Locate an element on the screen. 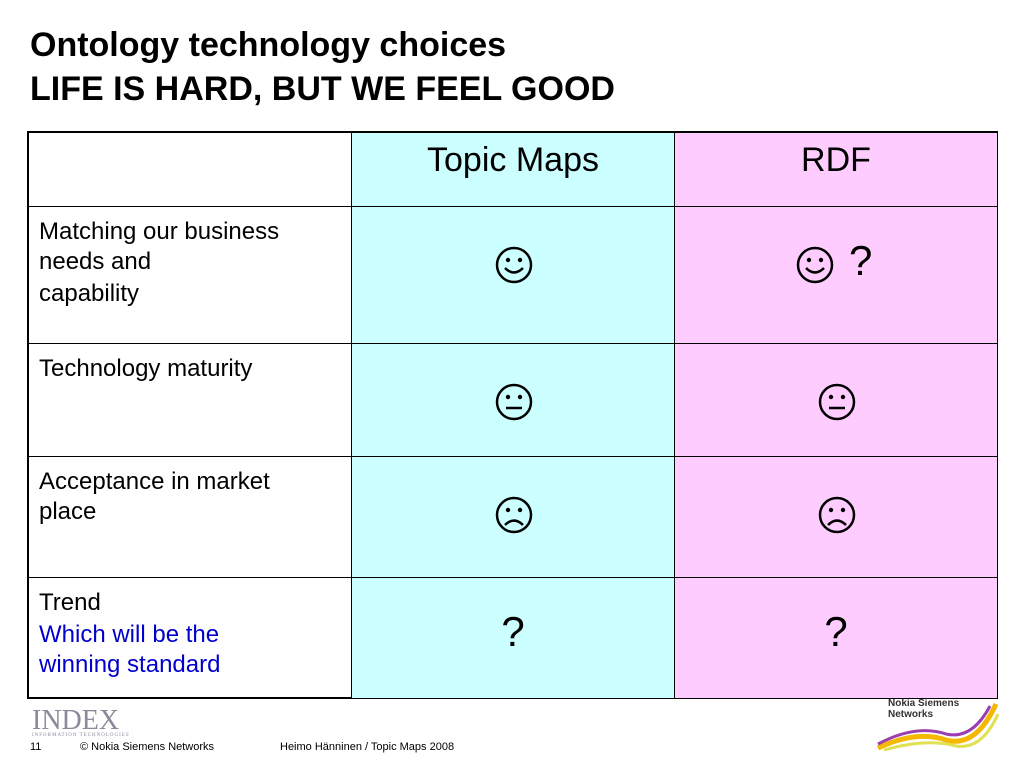  row-label-cell: Trend Which will be the winning standard is located at coordinates (190, 638).